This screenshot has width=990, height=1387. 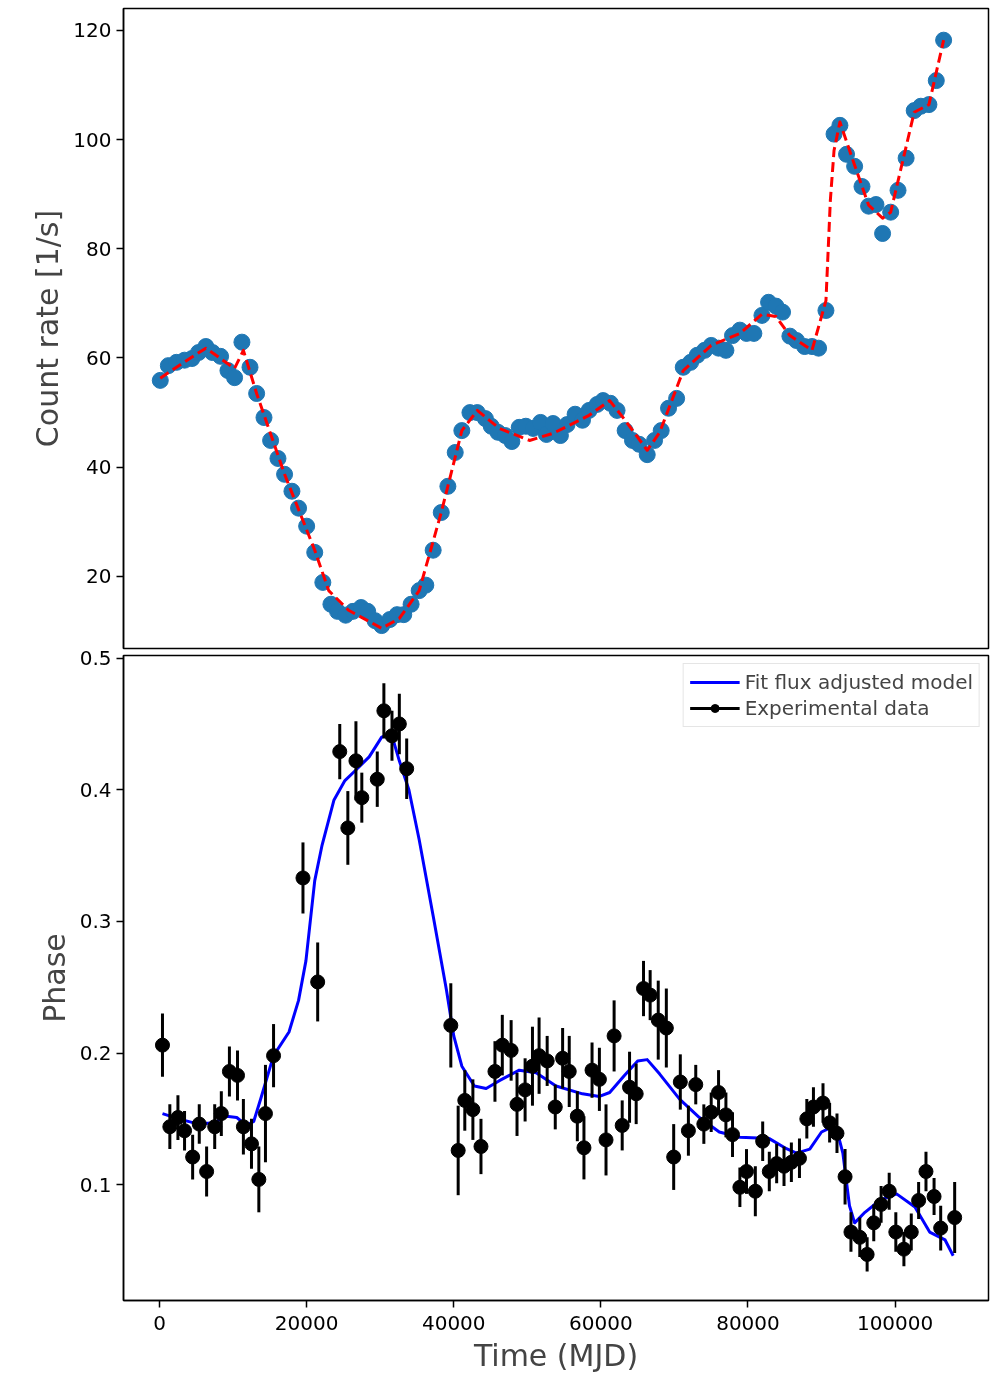 I want to click on x-tick-label: 60000, so click(x=601, y=1322).